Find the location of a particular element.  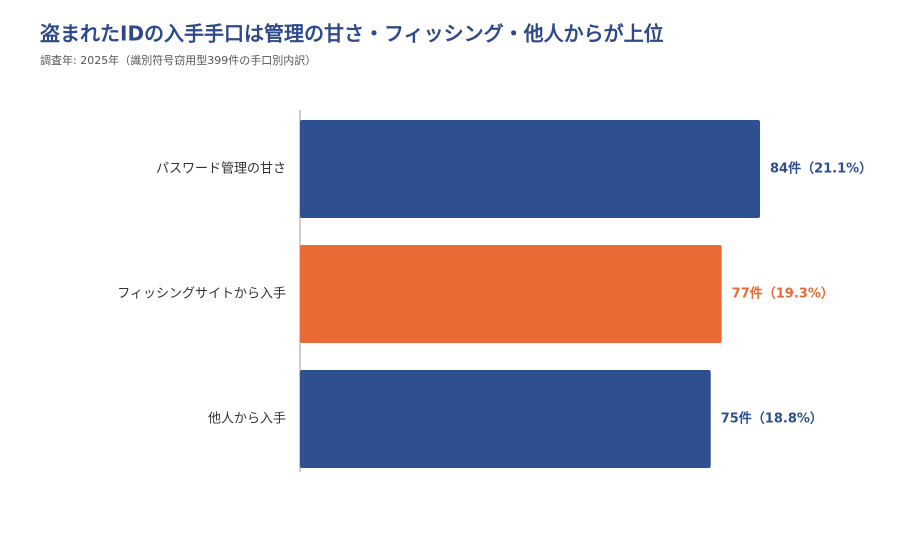

value-label: 77件（19.3%） is located at coordinates (783, 294).